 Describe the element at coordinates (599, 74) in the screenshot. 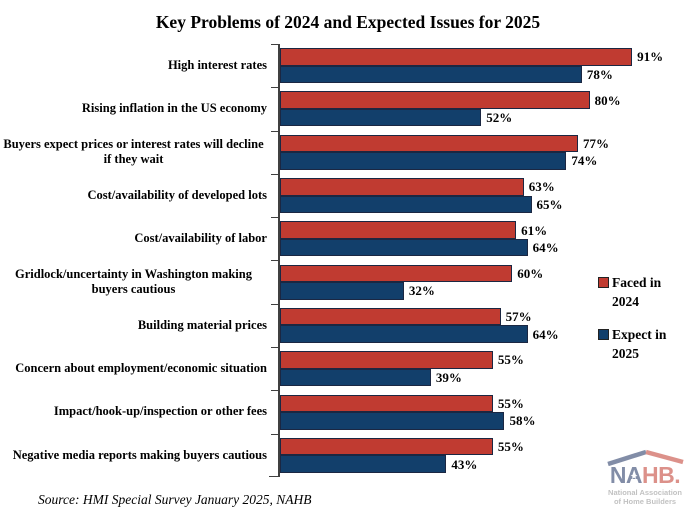

I see `value-label: 78%` at that location.